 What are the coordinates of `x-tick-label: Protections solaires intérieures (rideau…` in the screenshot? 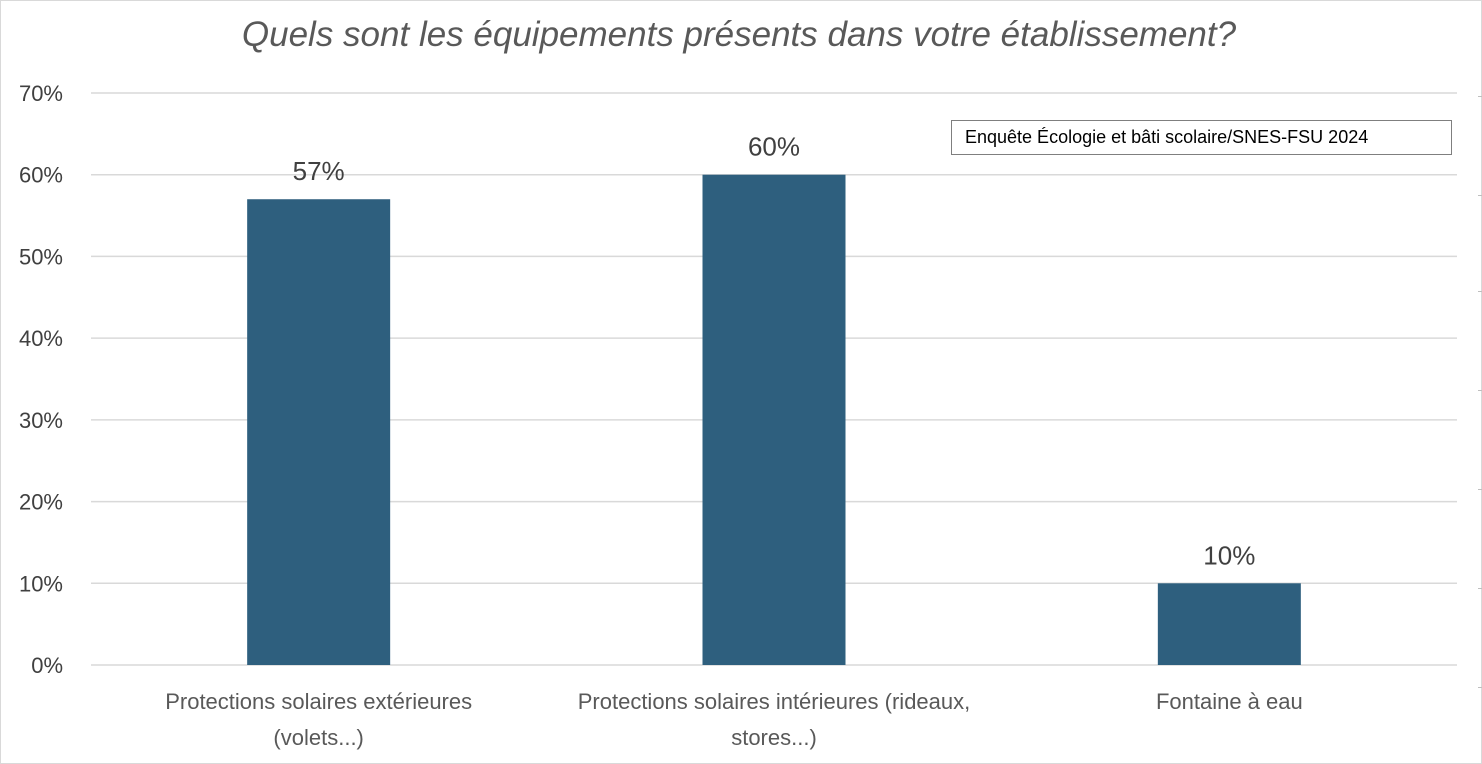 It's located at (774, 701).